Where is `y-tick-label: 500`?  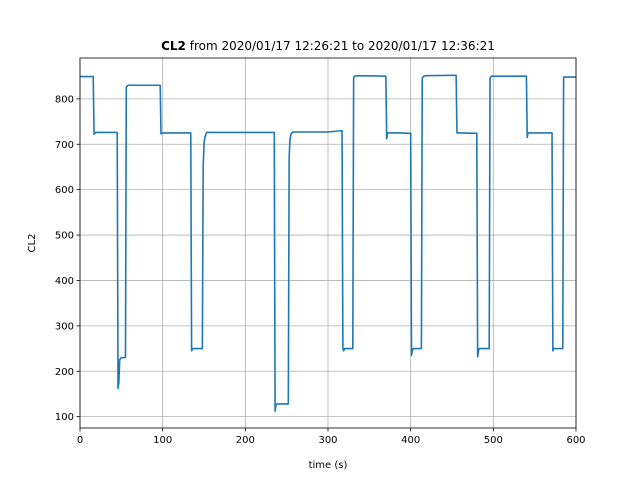
y-tick-label: 500 is located at coordinates (64, 236).